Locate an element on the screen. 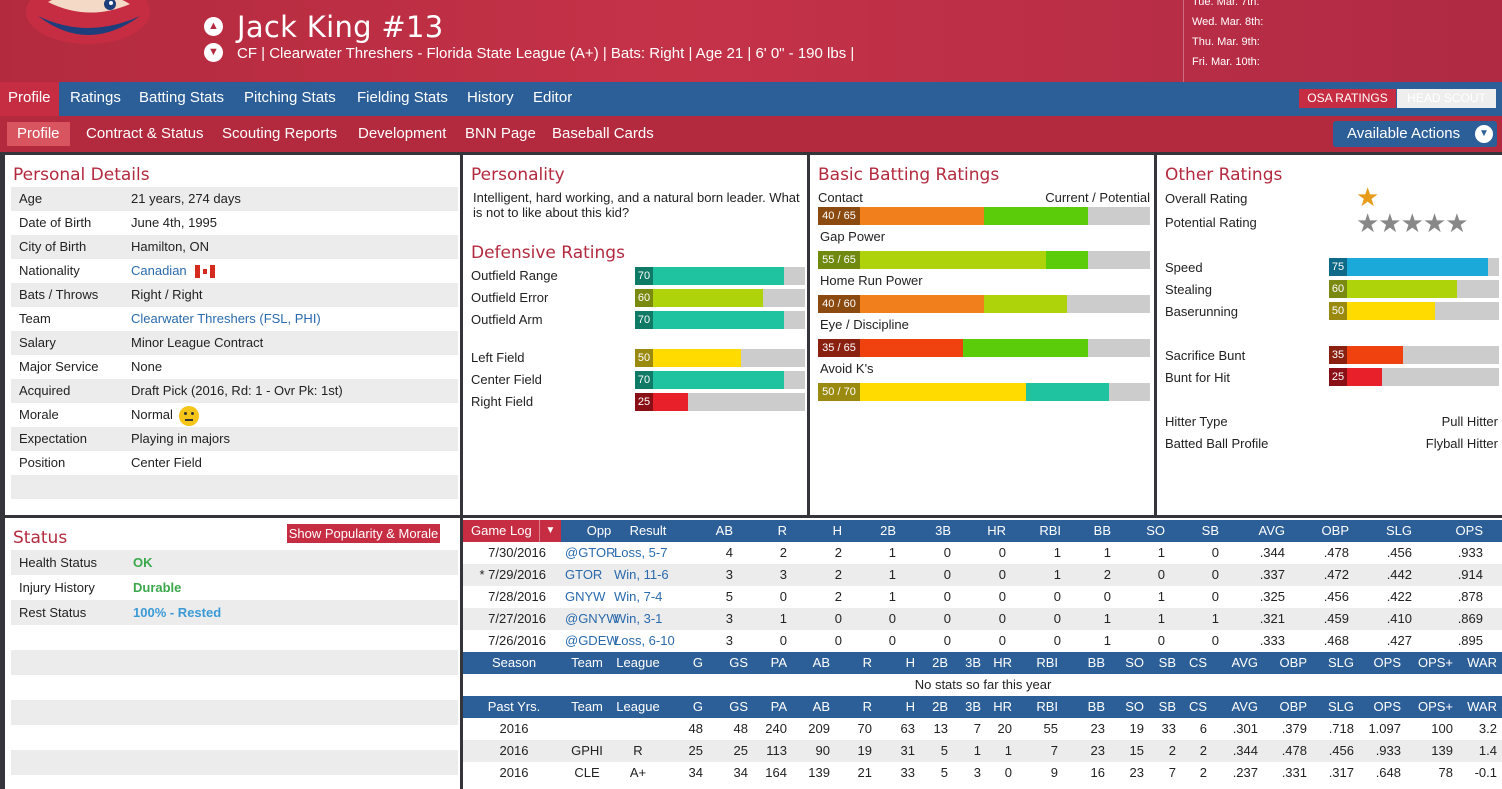  batting-rating-bar: 55 / 65 is located at coordinates (984, 260).